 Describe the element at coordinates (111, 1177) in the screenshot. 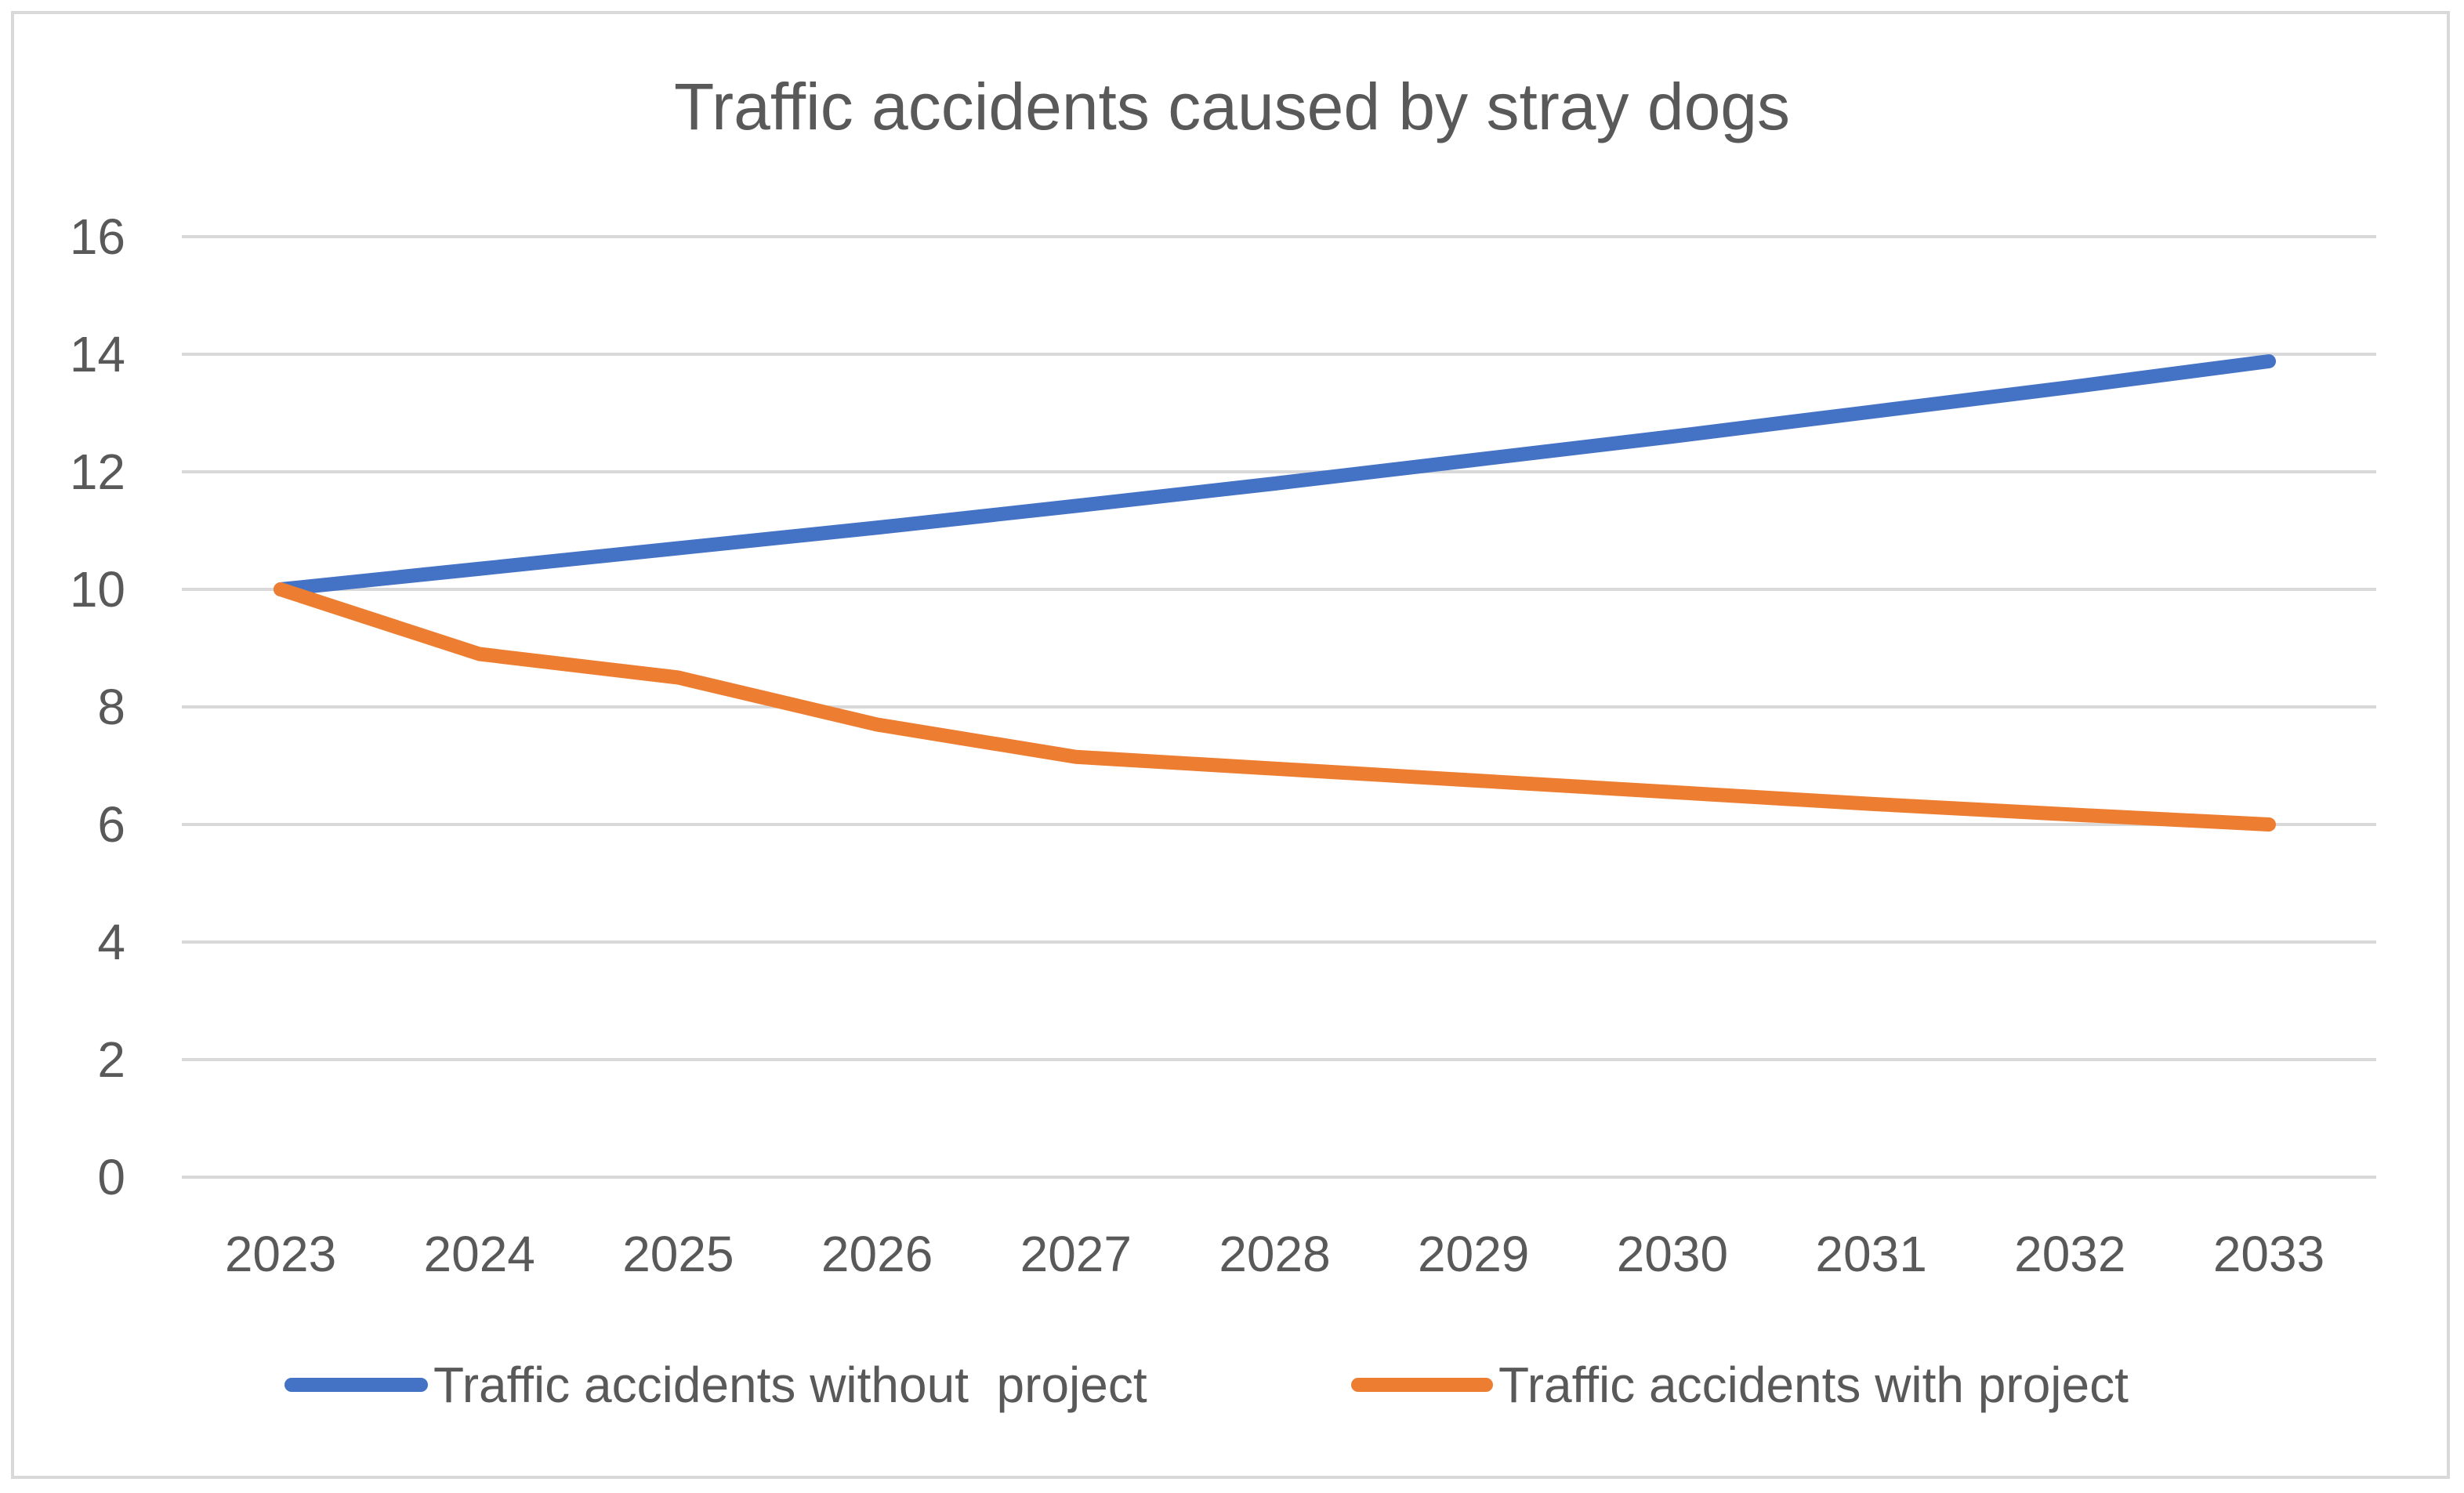

I see `y-tick-label: 0` at that location.